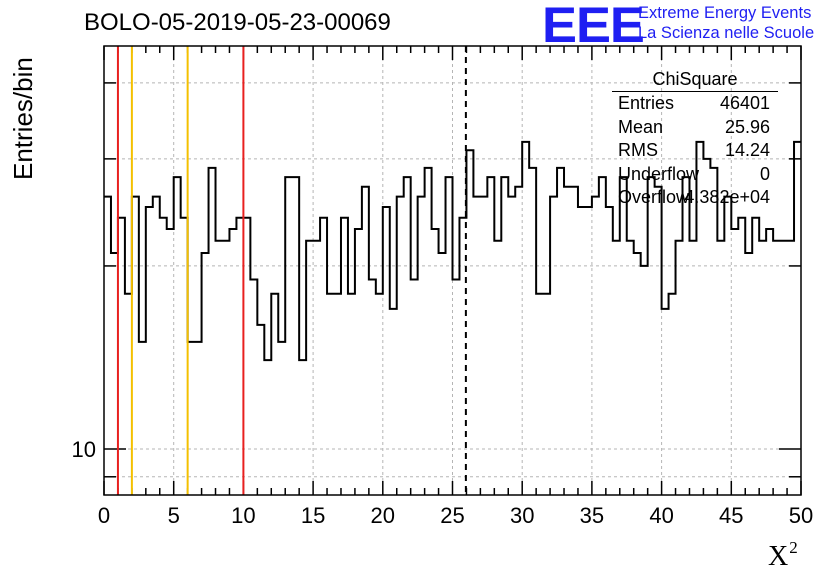 This screenshot has height=573, width=836. Describe the element at coordinates (646, 103) in the screenshot. I see `stats-key: Entries` at that location.